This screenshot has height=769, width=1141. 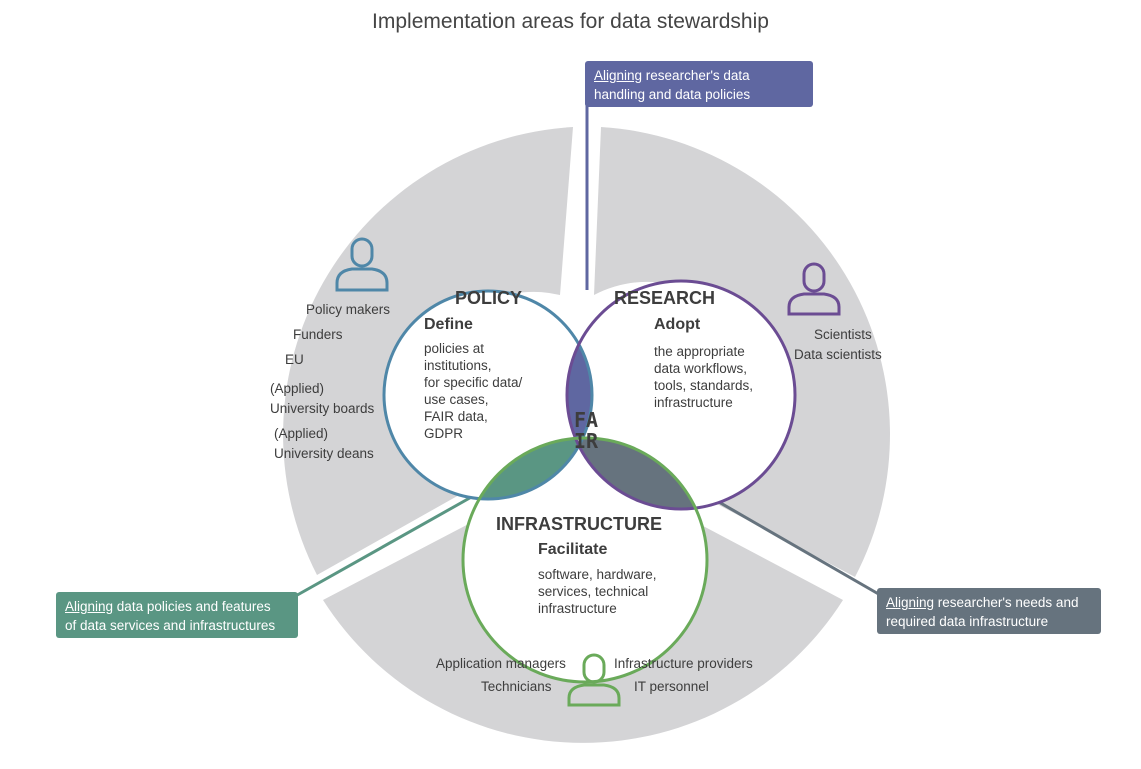 I want to click on policy-description-line: policies at, so click(x=454, y=348).